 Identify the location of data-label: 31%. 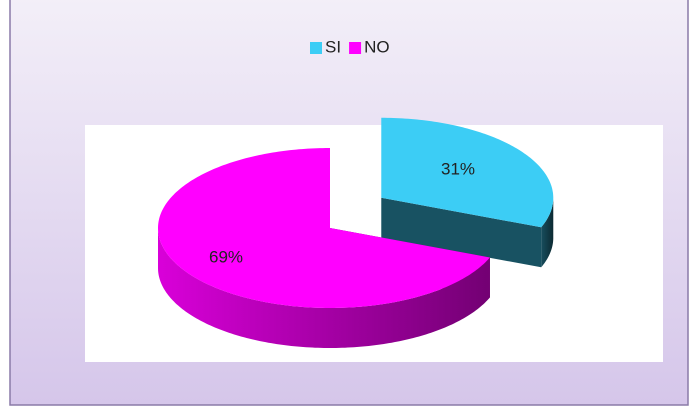
(458, 168).